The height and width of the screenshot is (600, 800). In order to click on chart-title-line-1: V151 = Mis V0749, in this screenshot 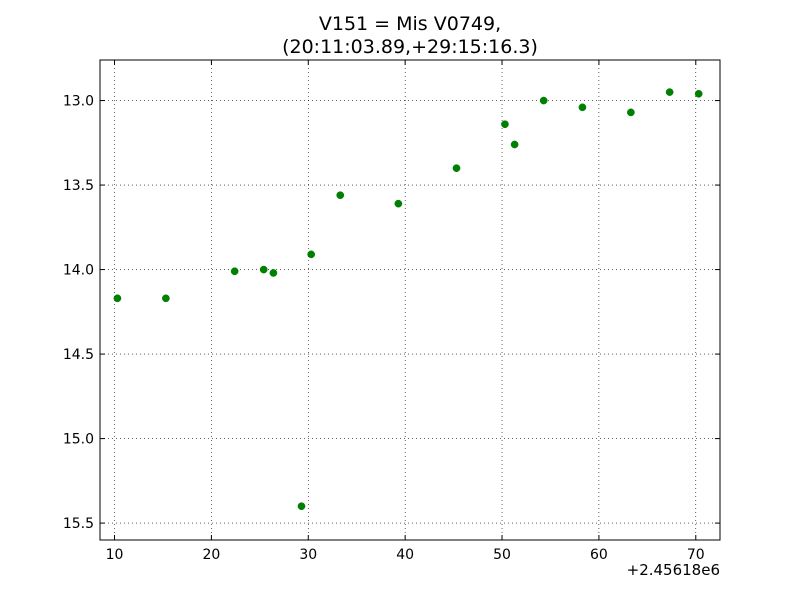, I will do `click(410, 24)`.